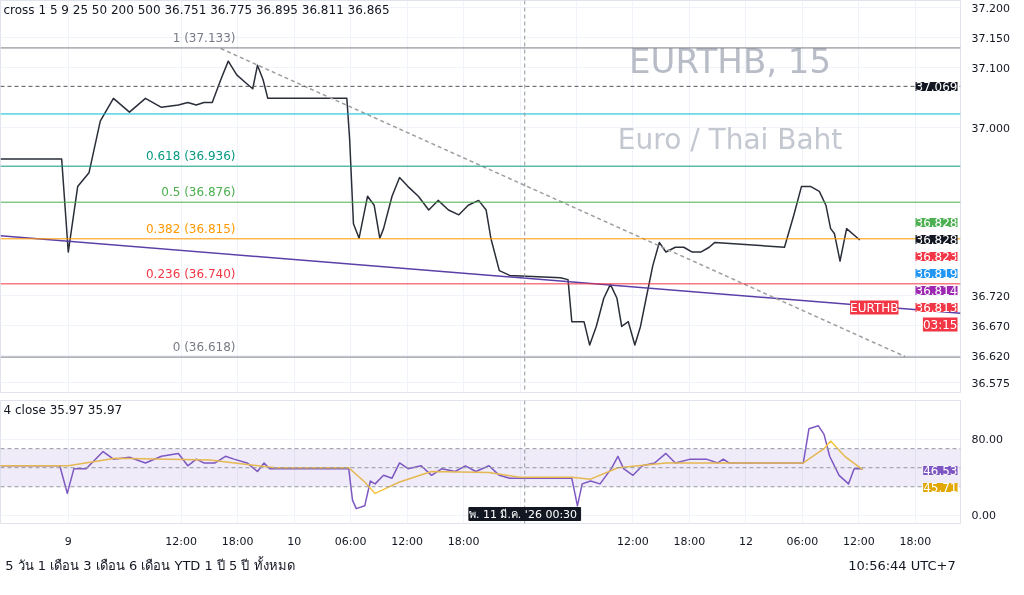 The height and width of the screenshot is (595, 1024). What do you see at coordinates (196, 9) in the screenshot?
I see `annotation: cross 1 5 9 25 50 200 500 36.751 36.775 36.895 36.811 36.865` at bounding box center [196, 9].